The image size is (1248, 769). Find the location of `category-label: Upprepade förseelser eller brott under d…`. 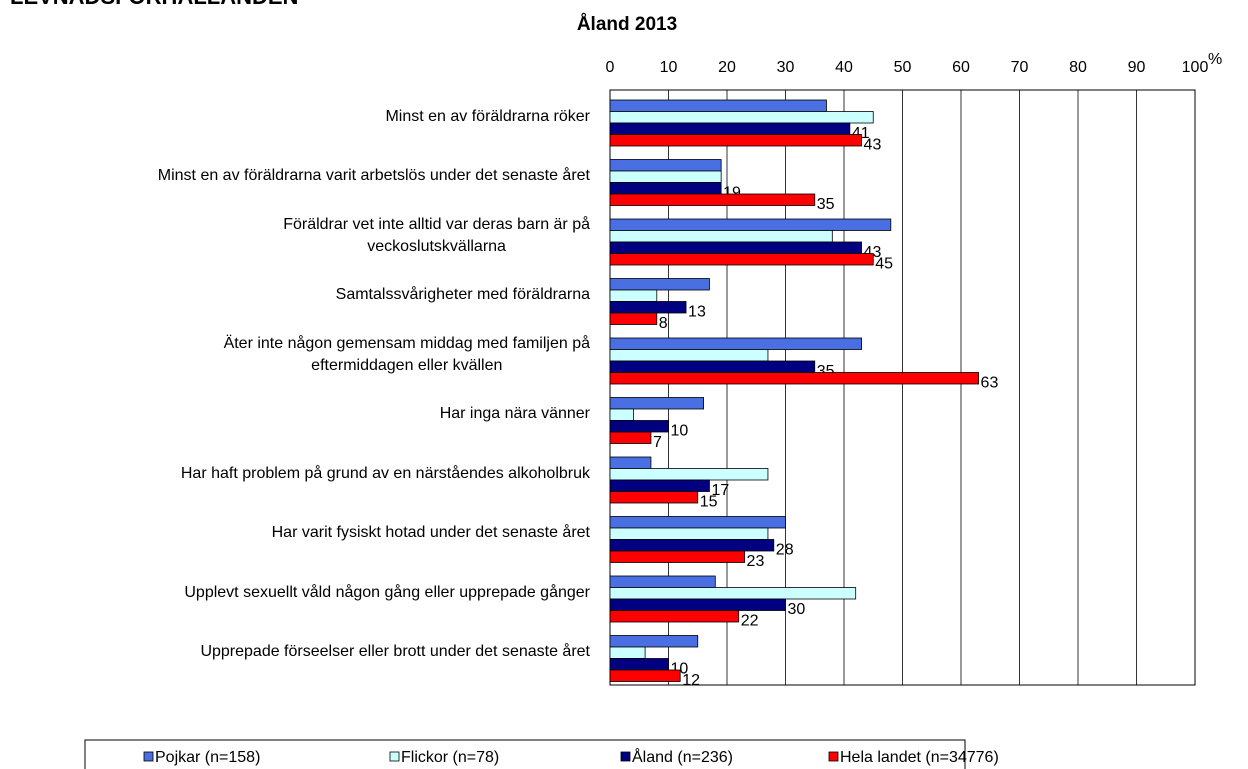

category-label: Upprepade förseelser eller brott under d… is located at coordinates (395, 652).